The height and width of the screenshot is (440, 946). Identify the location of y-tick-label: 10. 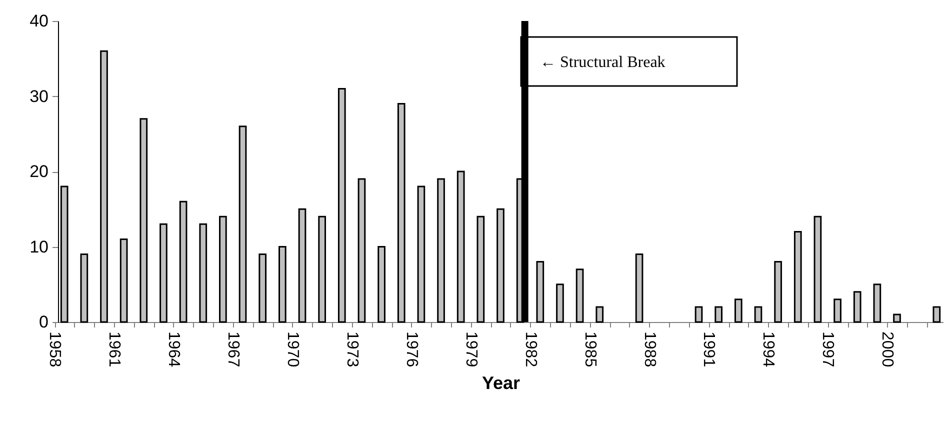
(39, 246).